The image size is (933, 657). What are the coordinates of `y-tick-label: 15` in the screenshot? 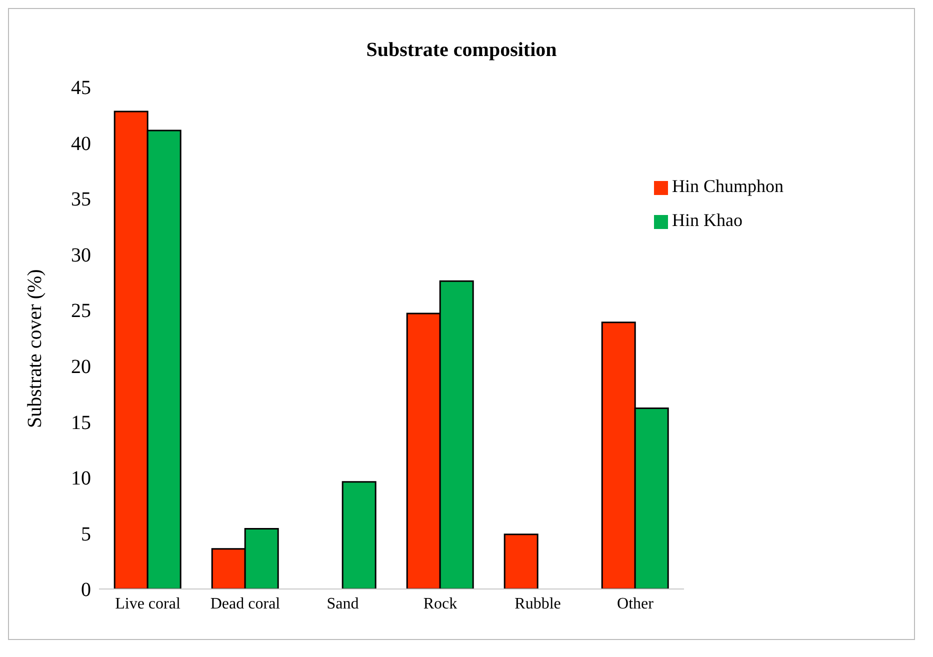 It's located at (81, 423).